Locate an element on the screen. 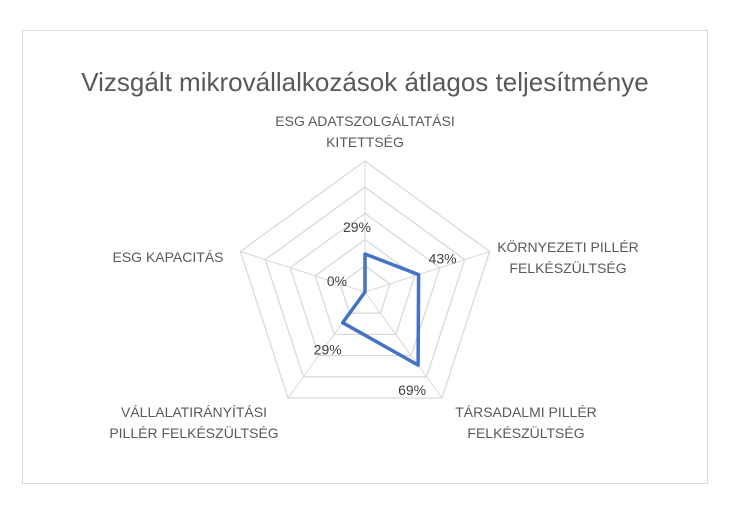  data-labels: 29% 43% 69% 29% 0% is located at coordinates (385, 308).